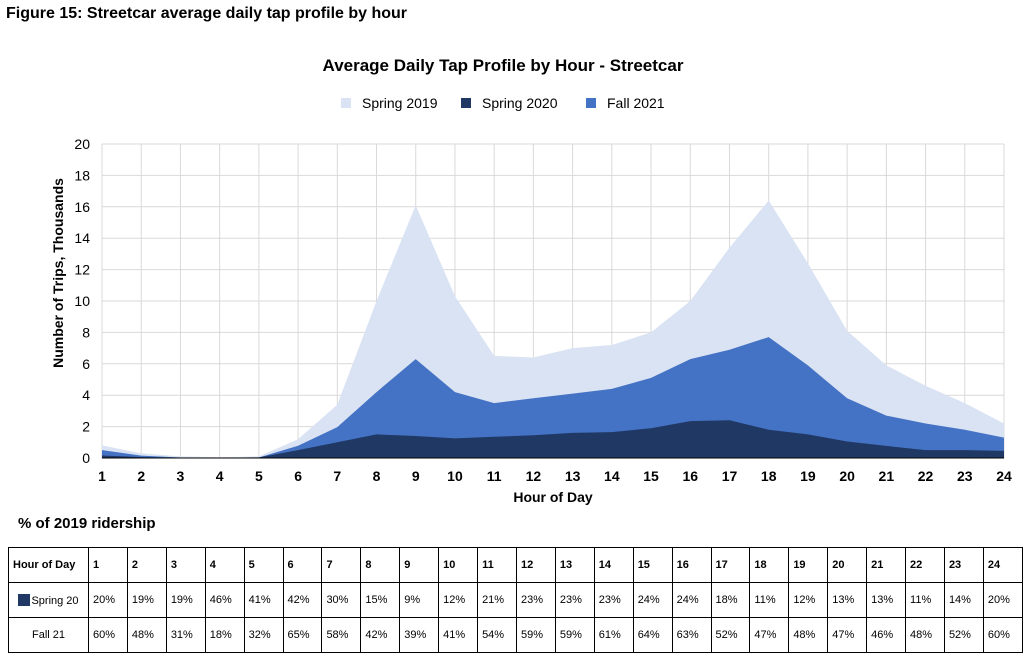 Image resolution: width=1024 pixels, height=660 pixels. What do you see at coordinates (302, 635) in the screenshot?
I see `table-value-cell: 65%` at bounding box center [302, 635].